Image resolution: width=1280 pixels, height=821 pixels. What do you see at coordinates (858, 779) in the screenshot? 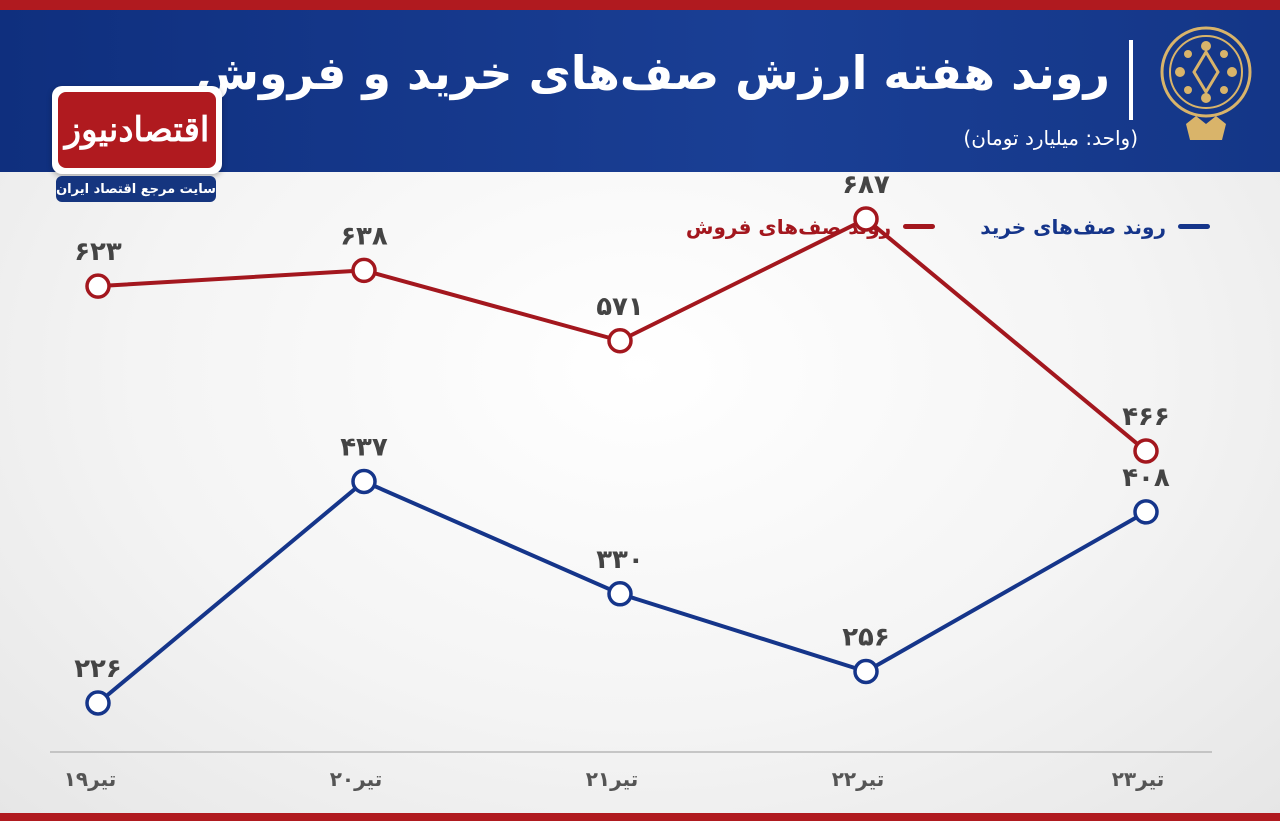
I see `x-tick-label: ۲۲تیر` at bounding box center [858, 779].